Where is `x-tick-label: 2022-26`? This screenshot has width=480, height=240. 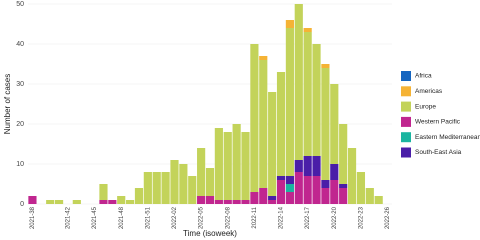 x-tick-label: 2022-26 is located at coordinates (388, 217).